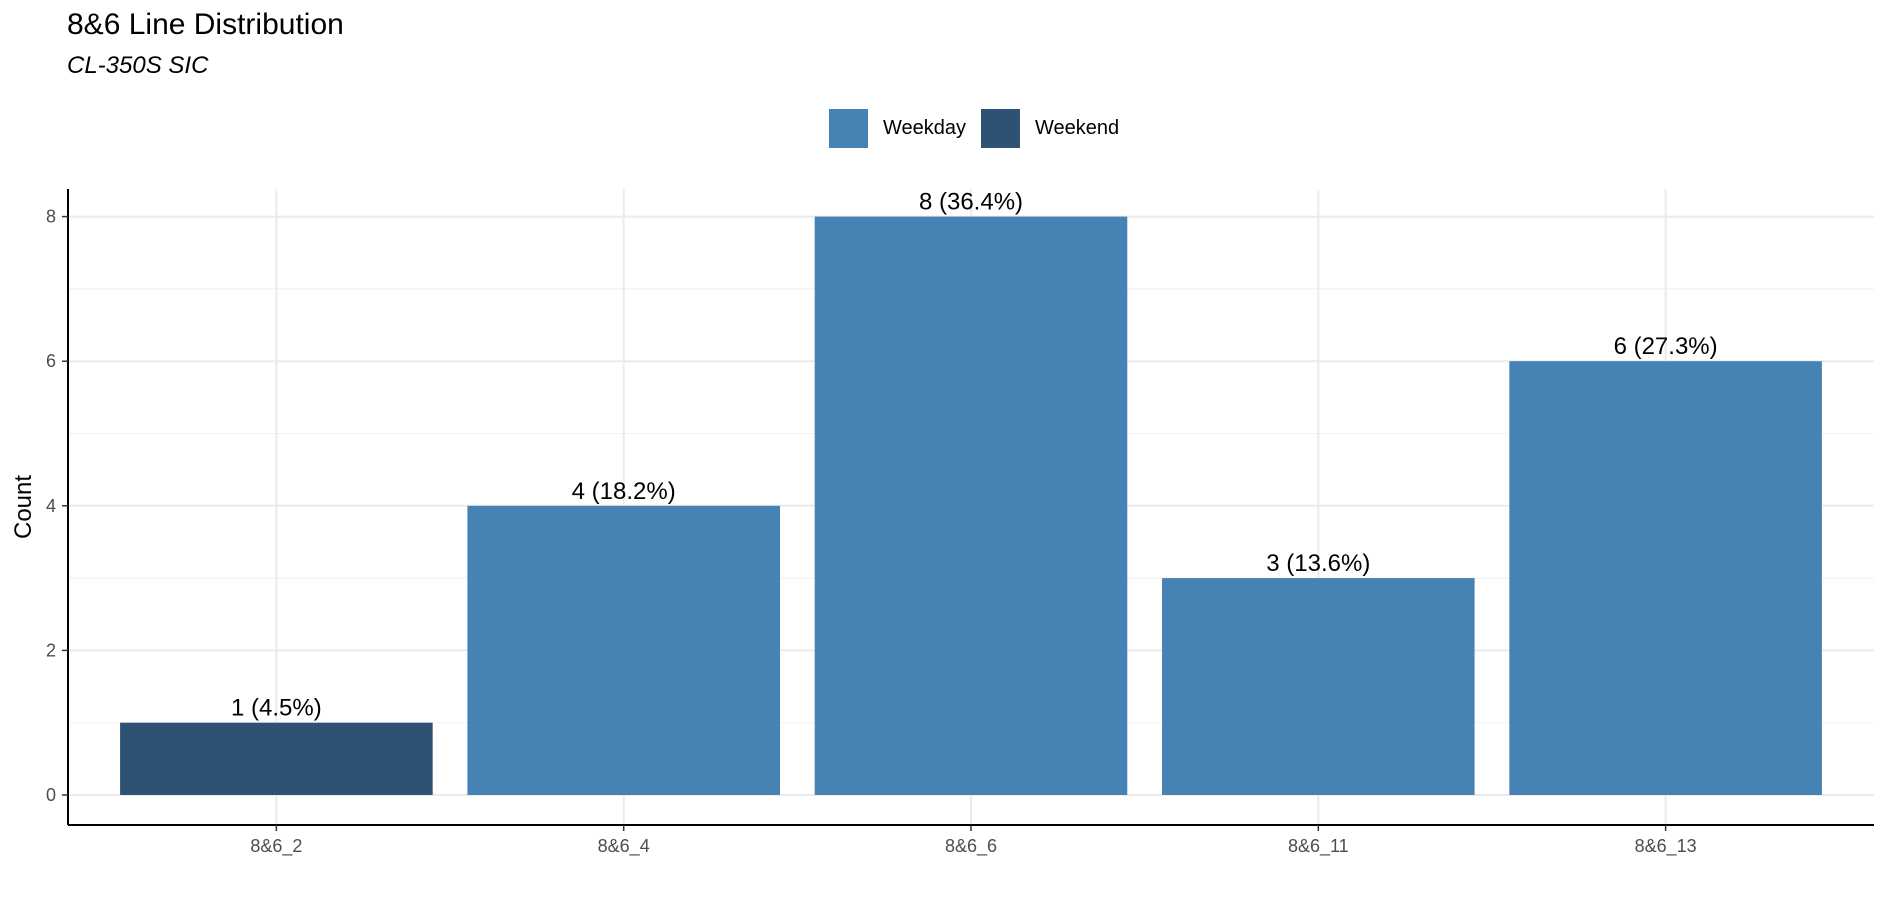 The width and height of the screenshot is (1888, 900). Describe the element at coordinates (51, 361) in the screenshot. I see `y-tick-label: 6` at that location.